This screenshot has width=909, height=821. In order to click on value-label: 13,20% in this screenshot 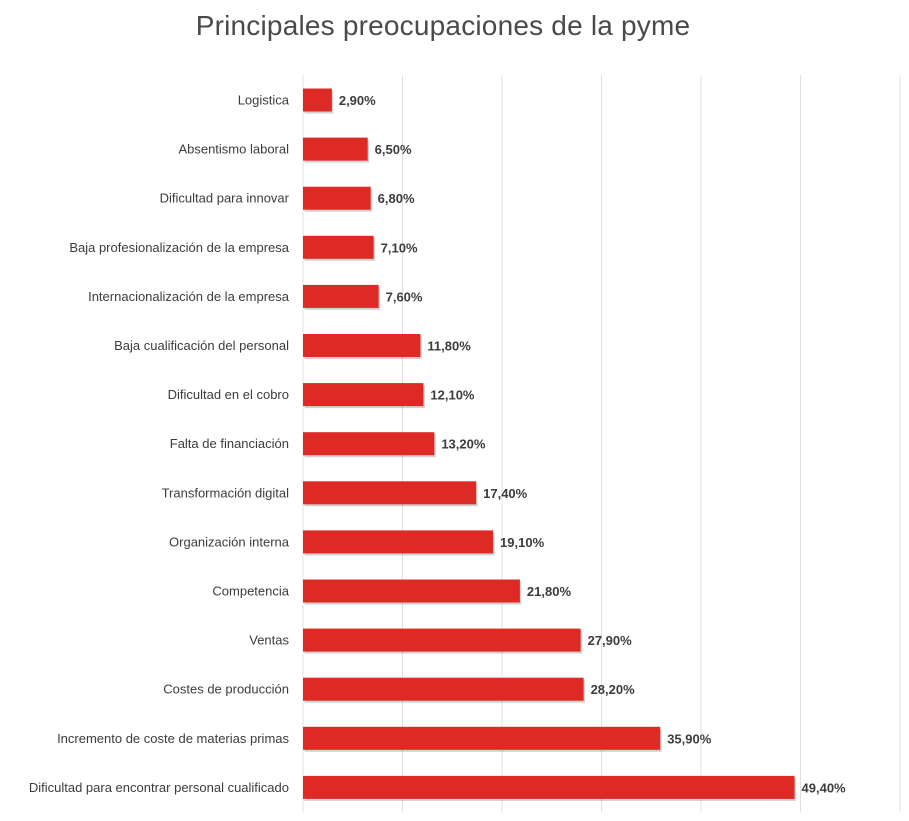, I will do `click(463, 444)`.